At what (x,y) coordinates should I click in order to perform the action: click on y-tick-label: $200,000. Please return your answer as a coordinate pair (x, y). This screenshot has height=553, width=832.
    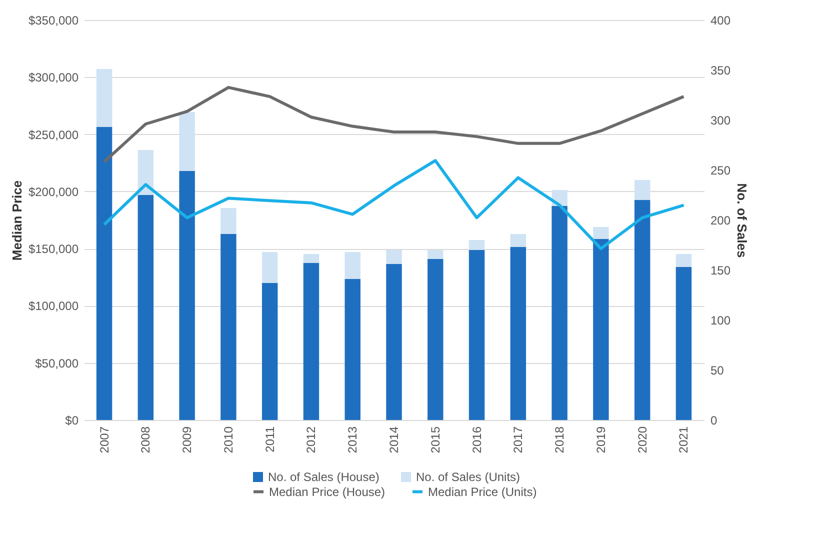
    Looking at the image, I should click on (53, 191).